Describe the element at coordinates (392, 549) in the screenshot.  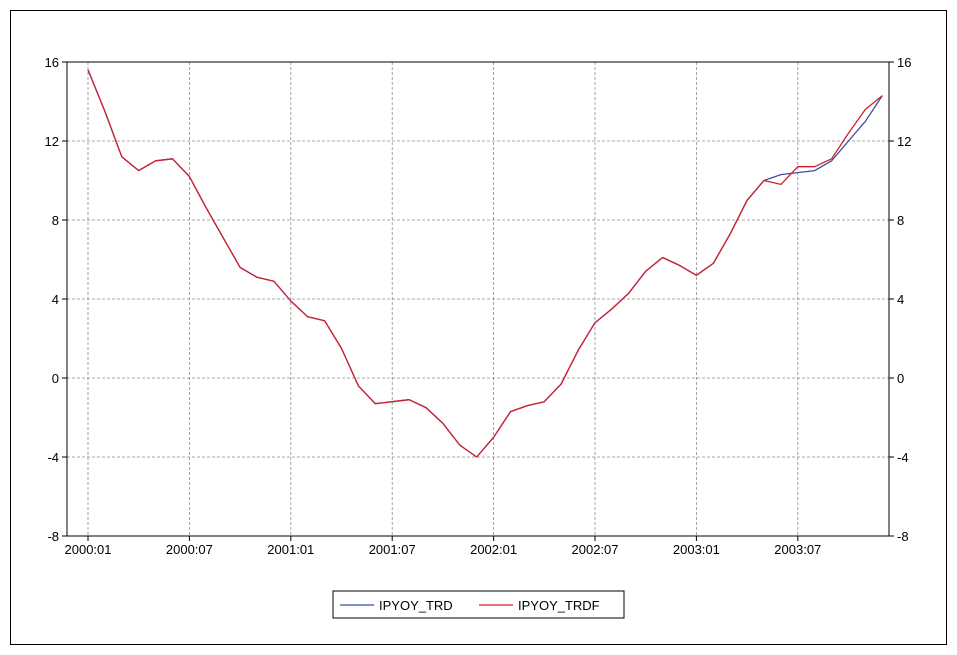
I see `x-tick-label: 2001:07` at that location.